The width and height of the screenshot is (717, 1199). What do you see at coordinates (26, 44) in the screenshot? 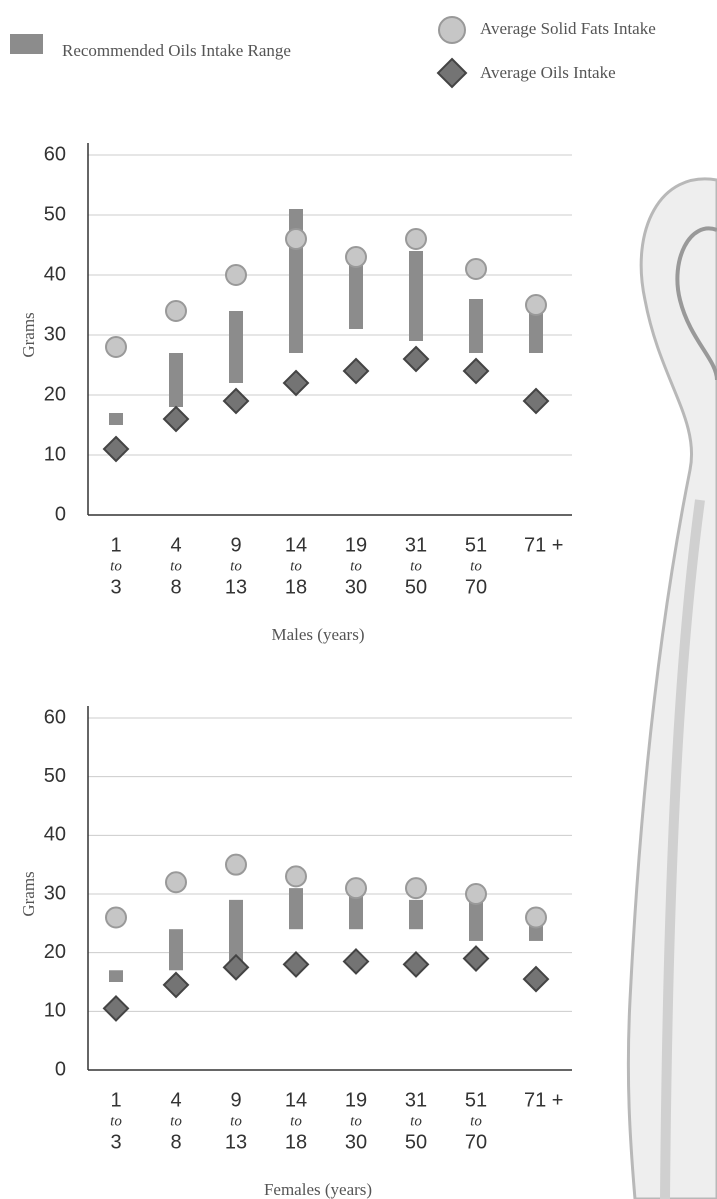
I see `legend-swatch` at bounding box center [26, 44].